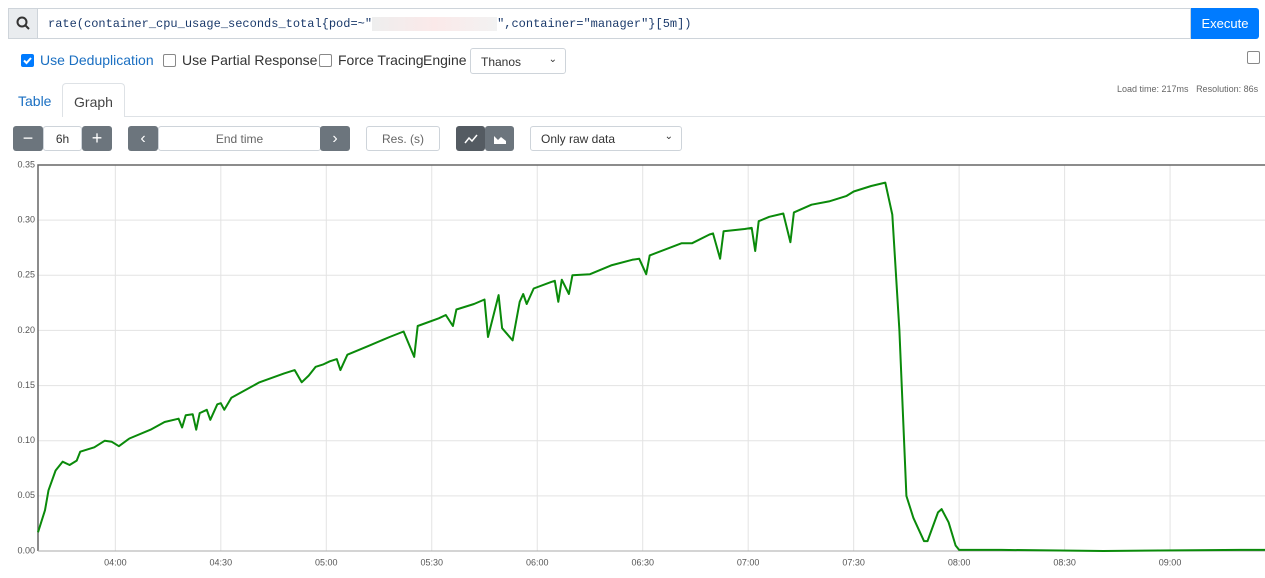 The height and width of the screenshot is (578, 1265). I want to click on x-tick-label: 06:30, so click(642, 562).